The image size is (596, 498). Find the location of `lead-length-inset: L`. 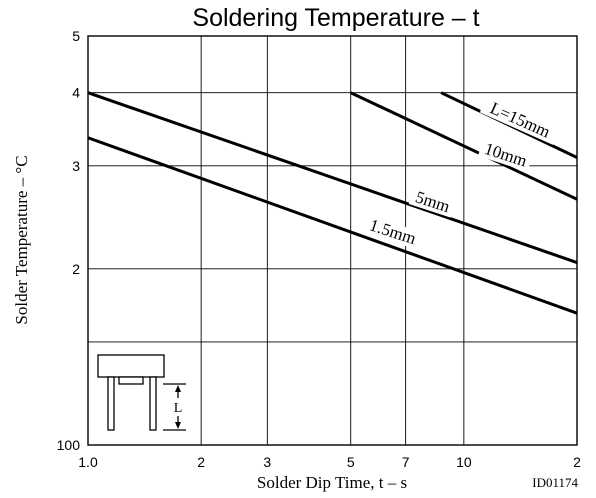

lead-length-inset: L is located at coordinates (143, 396).